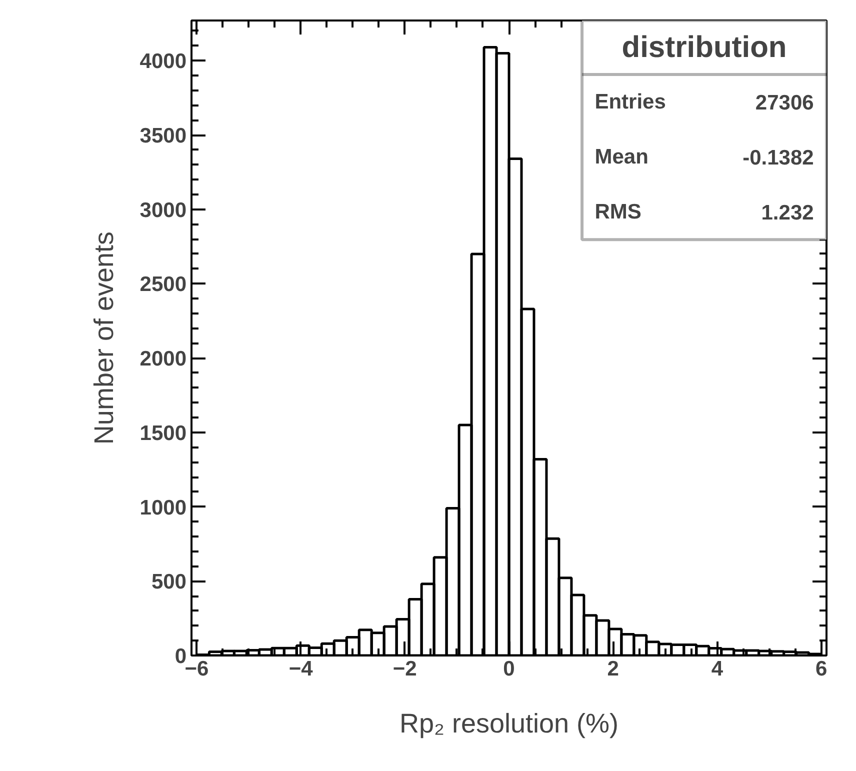 This screenshot has width=856, height=771. I want to click on y-tick-label: 1000, so click(163, 508).